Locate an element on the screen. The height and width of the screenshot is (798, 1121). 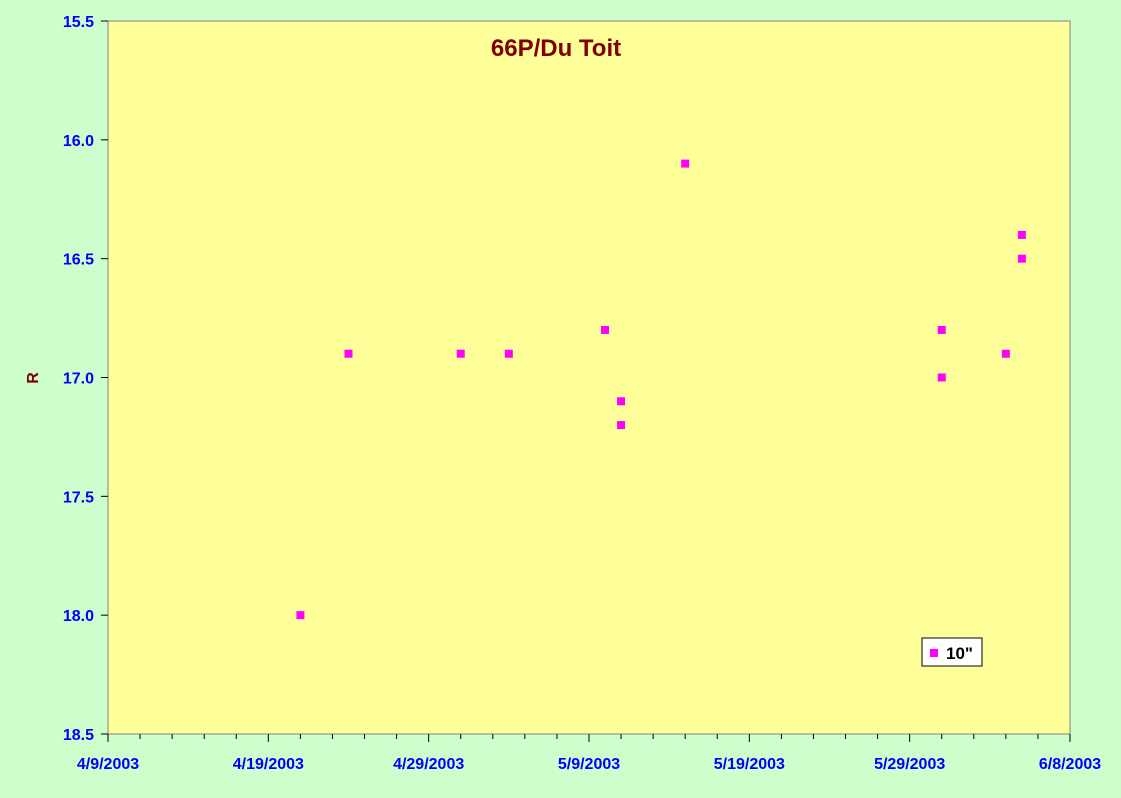
legend-marker is located at coordinates (934, 653).